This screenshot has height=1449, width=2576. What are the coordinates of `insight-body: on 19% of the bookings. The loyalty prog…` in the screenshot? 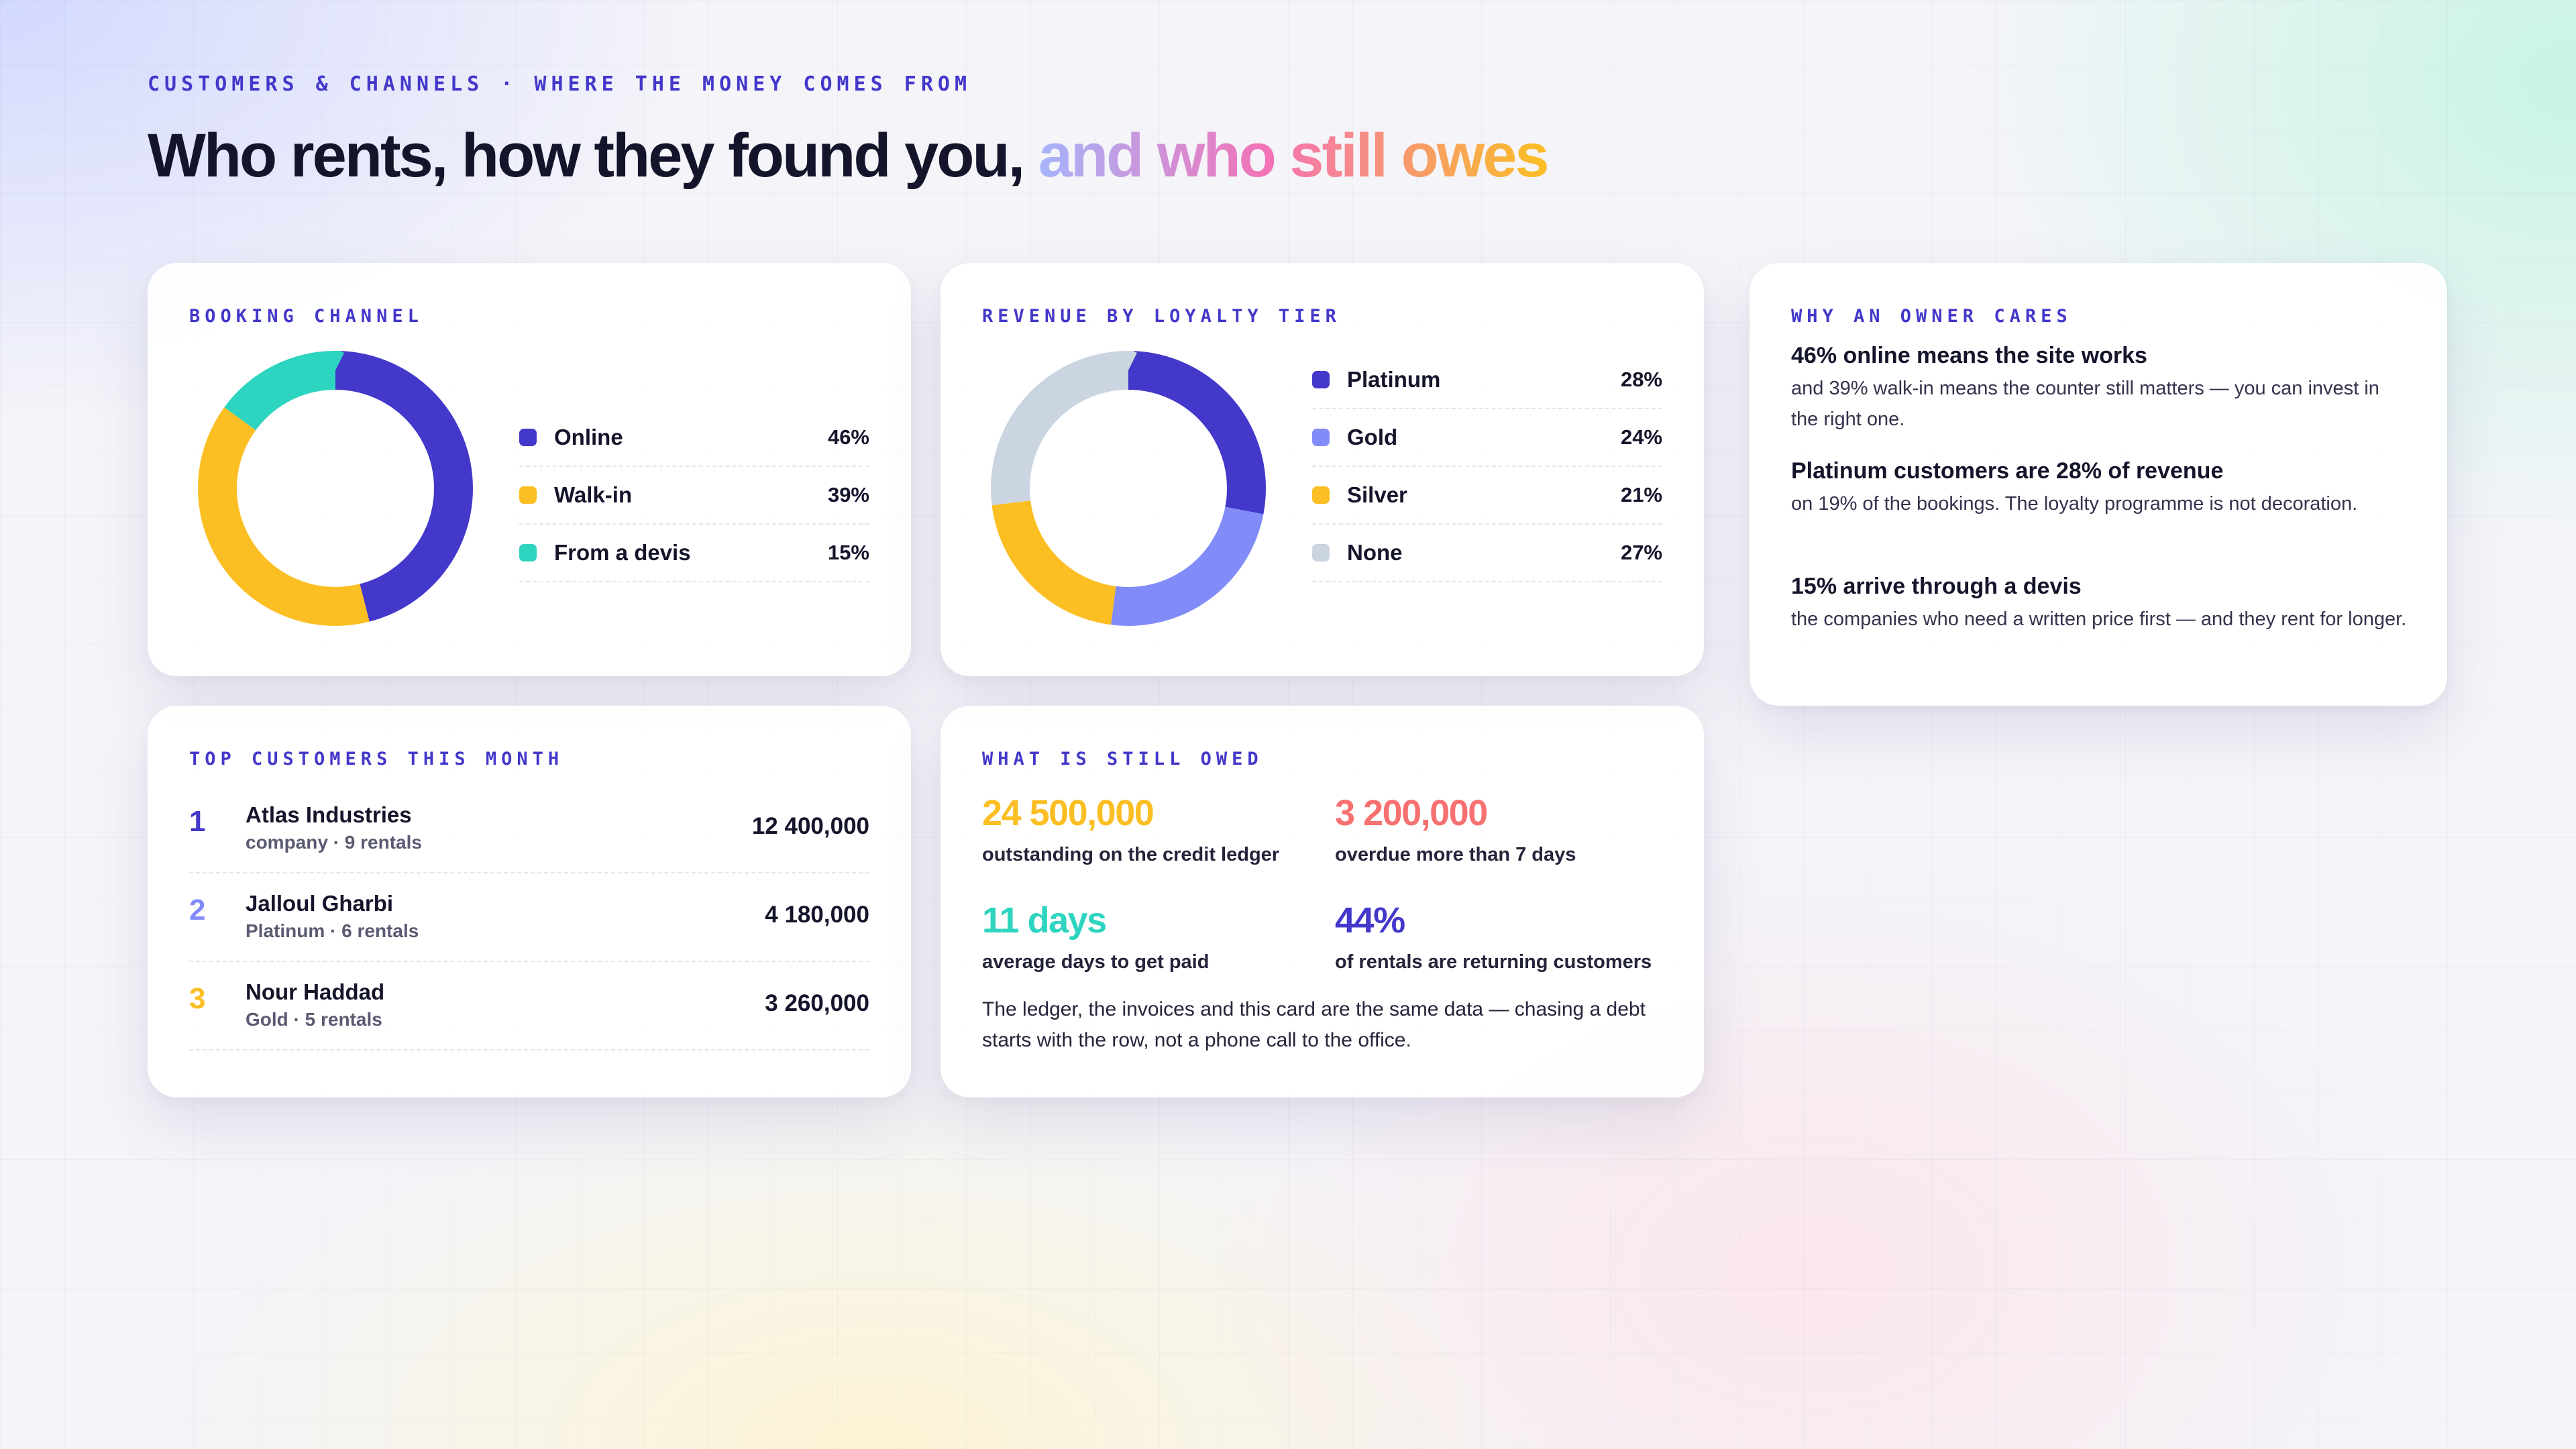 It's located at (2074, 504).